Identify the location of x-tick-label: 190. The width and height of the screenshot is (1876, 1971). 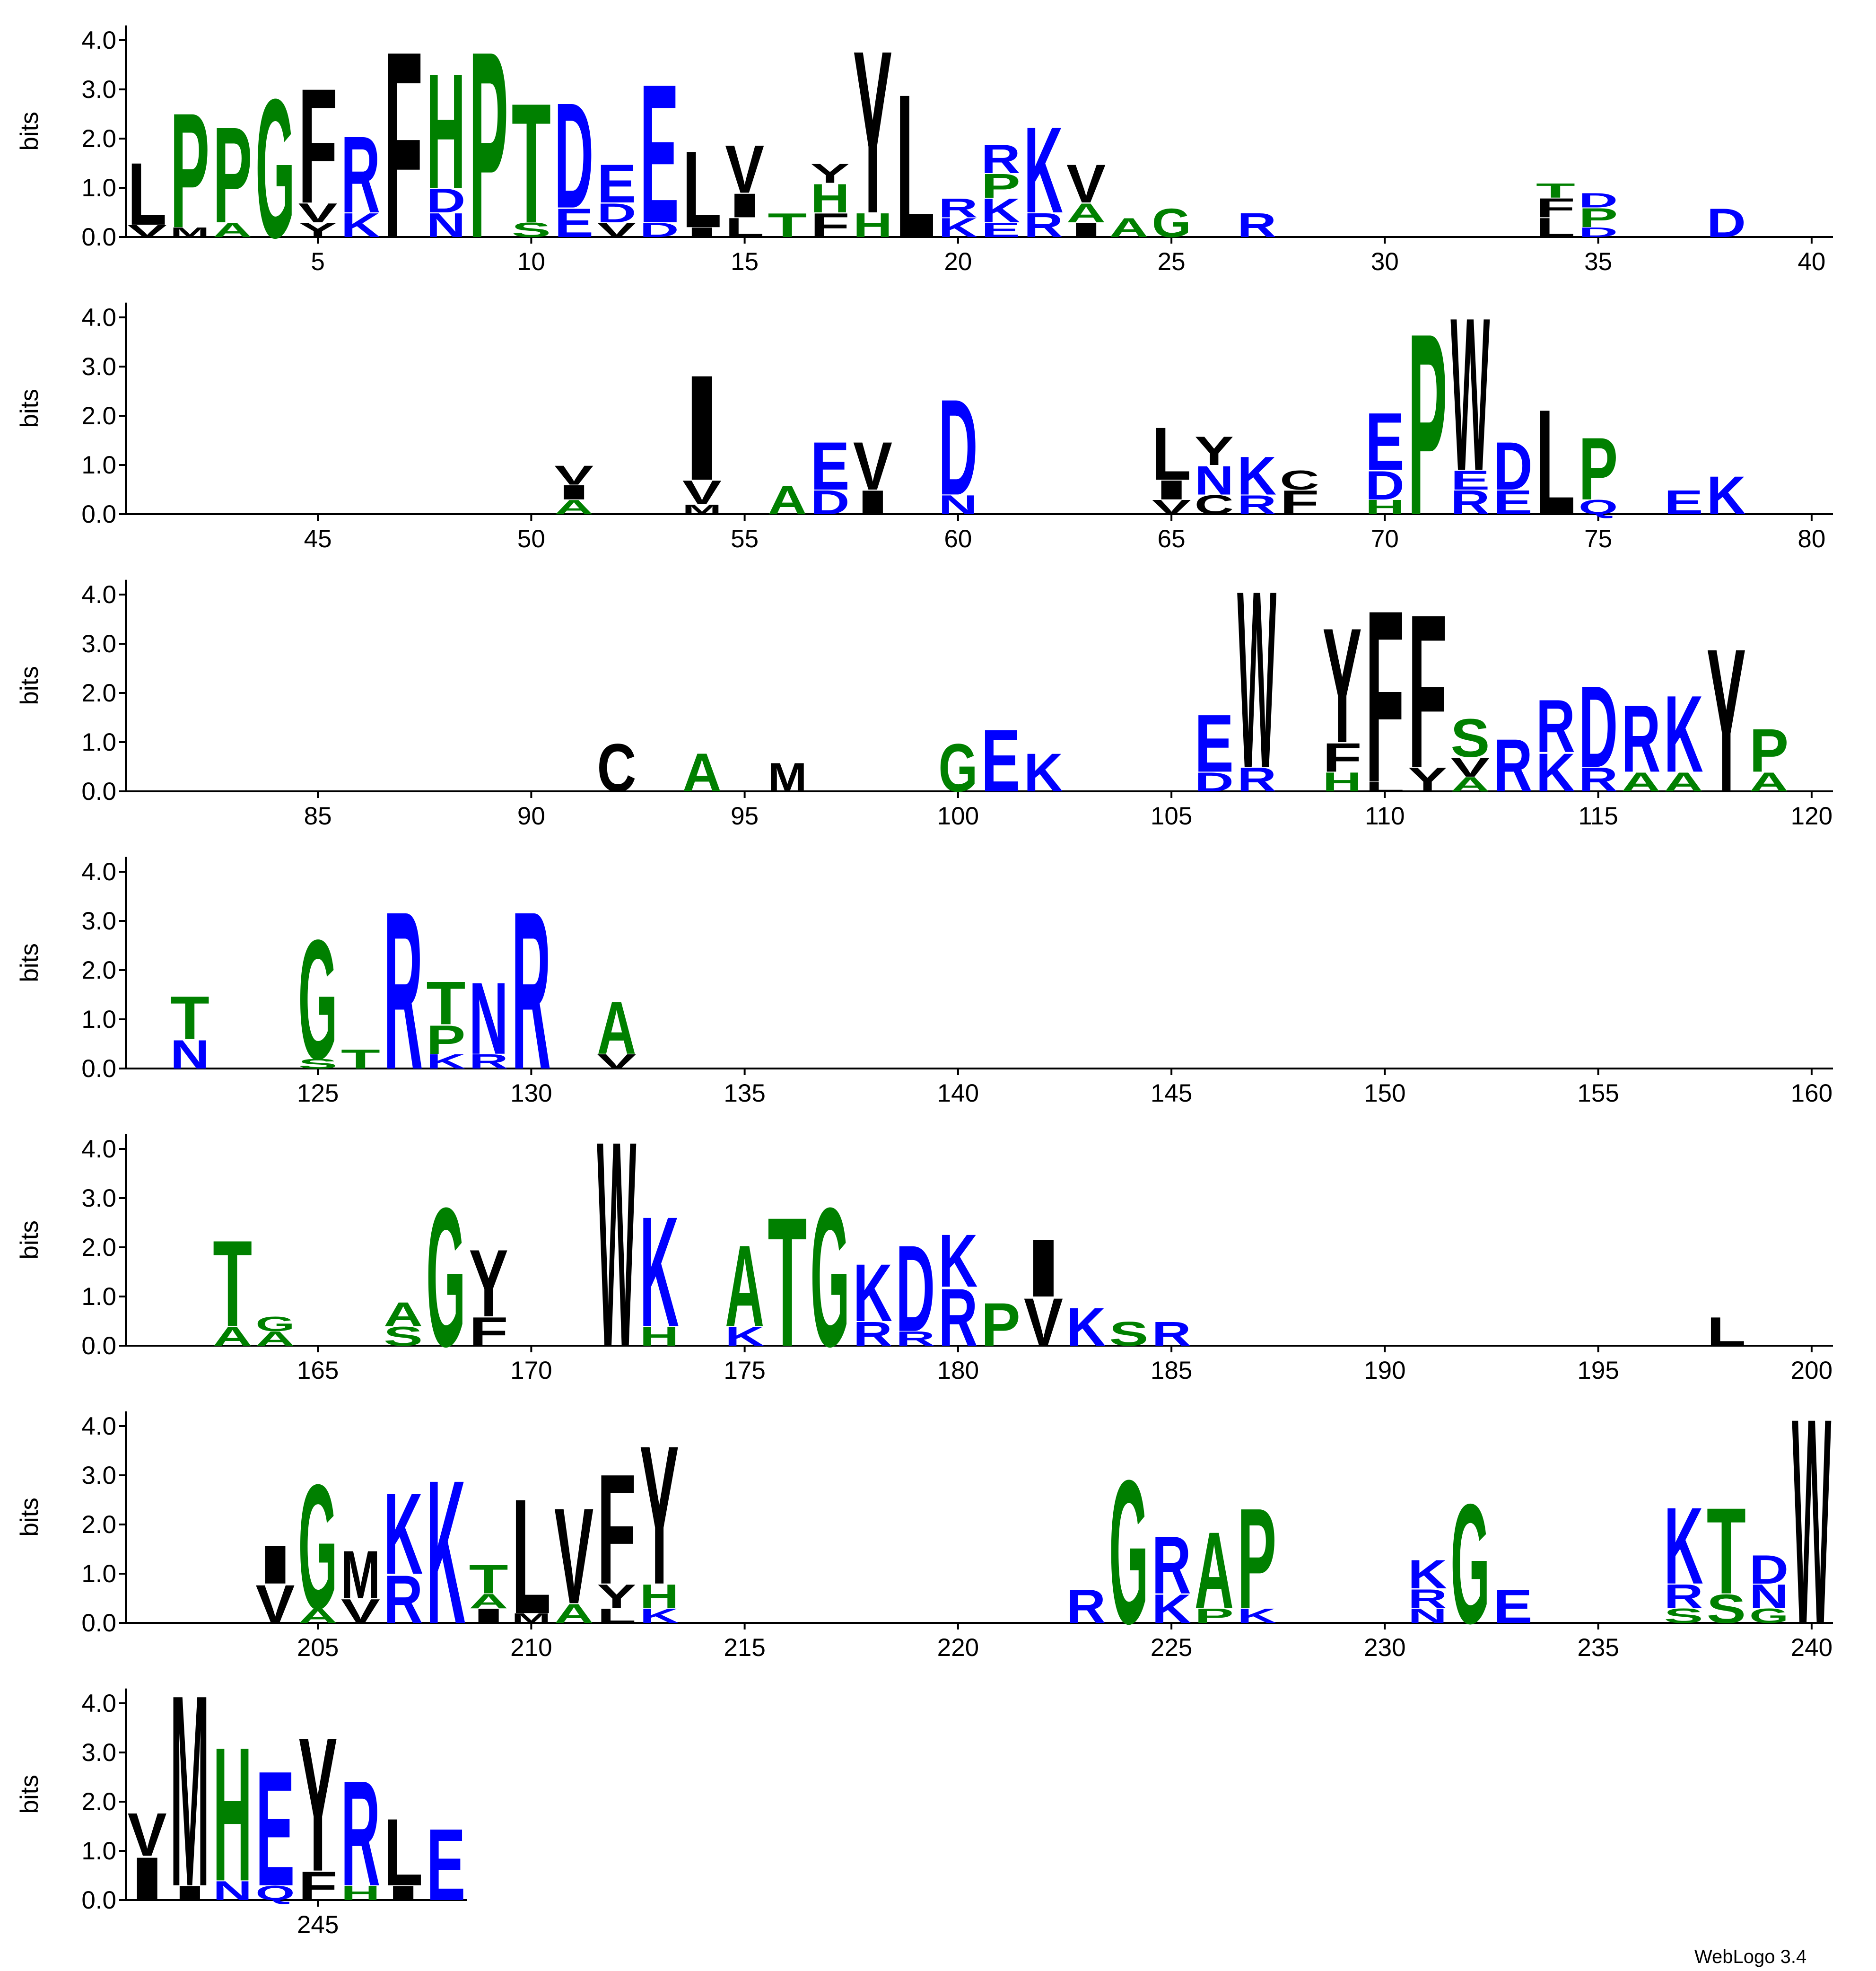
(1384, 1371).